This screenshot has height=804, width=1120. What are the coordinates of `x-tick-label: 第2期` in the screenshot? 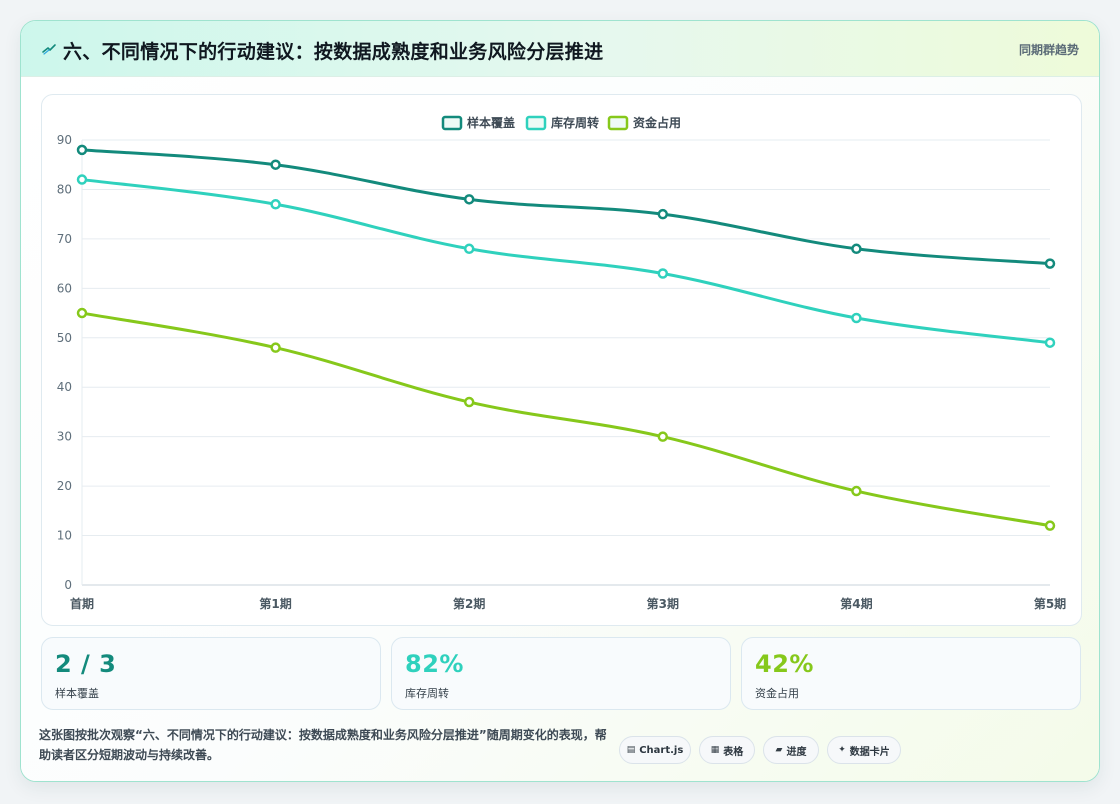 It's located at (469, 603).